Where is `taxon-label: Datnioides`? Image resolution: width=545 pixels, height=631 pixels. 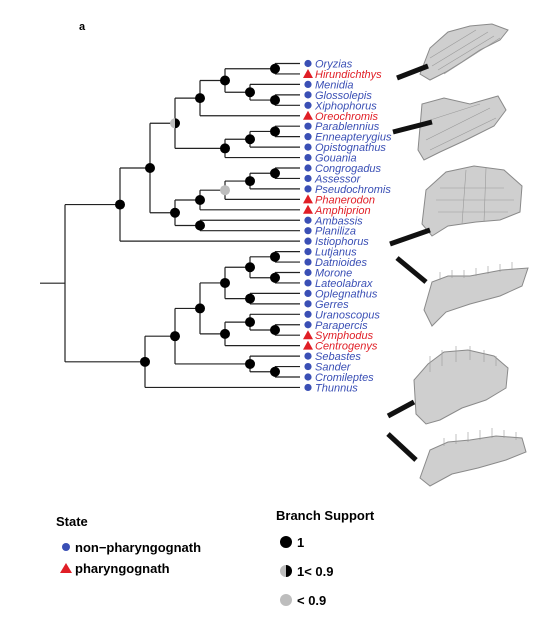
taxon-label: Datnioides is located at coordinates (341, 263).